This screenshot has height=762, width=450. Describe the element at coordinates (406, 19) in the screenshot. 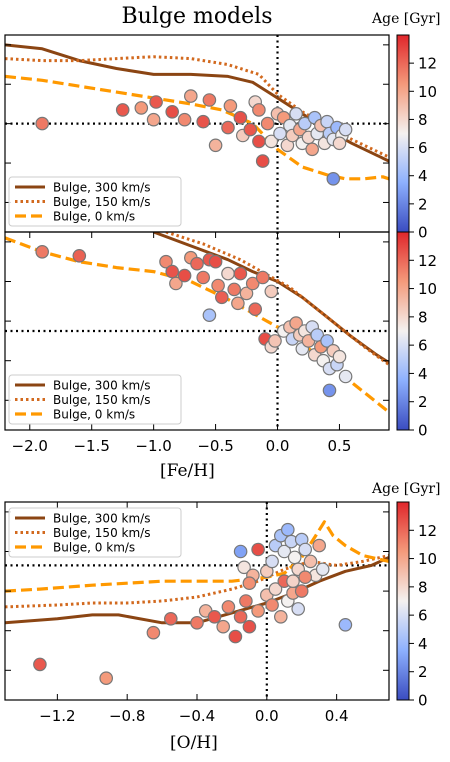

I see `colorbar-title-top: Age [Gyr]` at that location.